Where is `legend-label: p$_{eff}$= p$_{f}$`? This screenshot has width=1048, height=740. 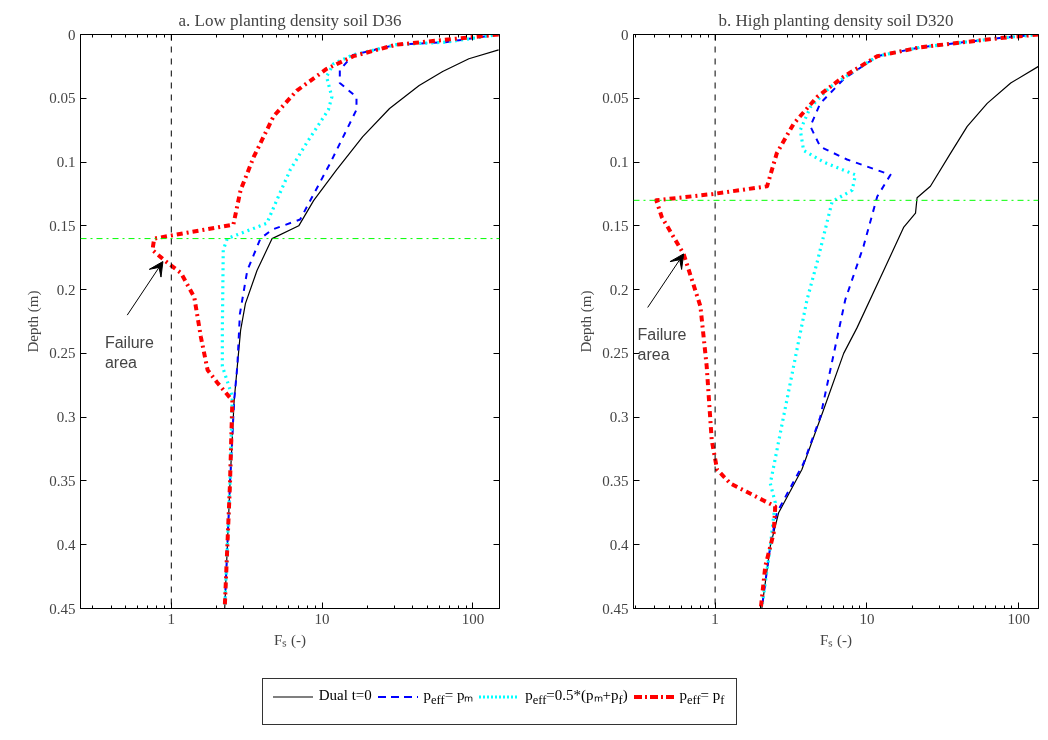
legend-label: p$_{eff}$= p$_{f}$ is located at coordinates (701, 697).